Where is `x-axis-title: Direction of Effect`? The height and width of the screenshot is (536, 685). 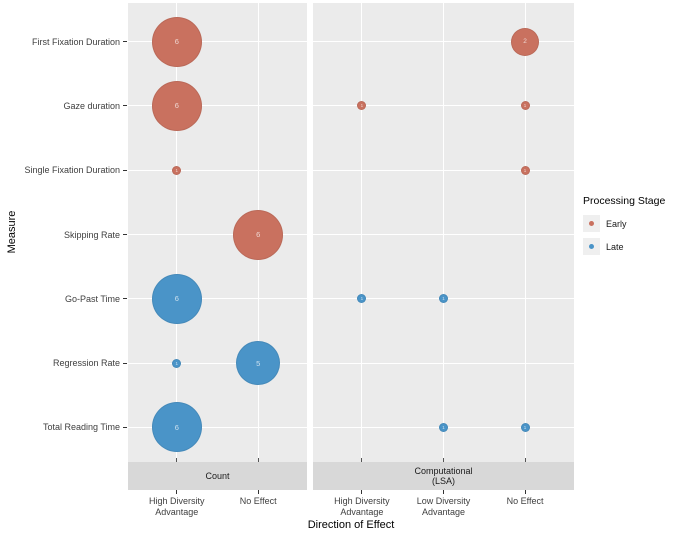
x-axis-title: Direction of Effect is located at coordinates (351, 525).